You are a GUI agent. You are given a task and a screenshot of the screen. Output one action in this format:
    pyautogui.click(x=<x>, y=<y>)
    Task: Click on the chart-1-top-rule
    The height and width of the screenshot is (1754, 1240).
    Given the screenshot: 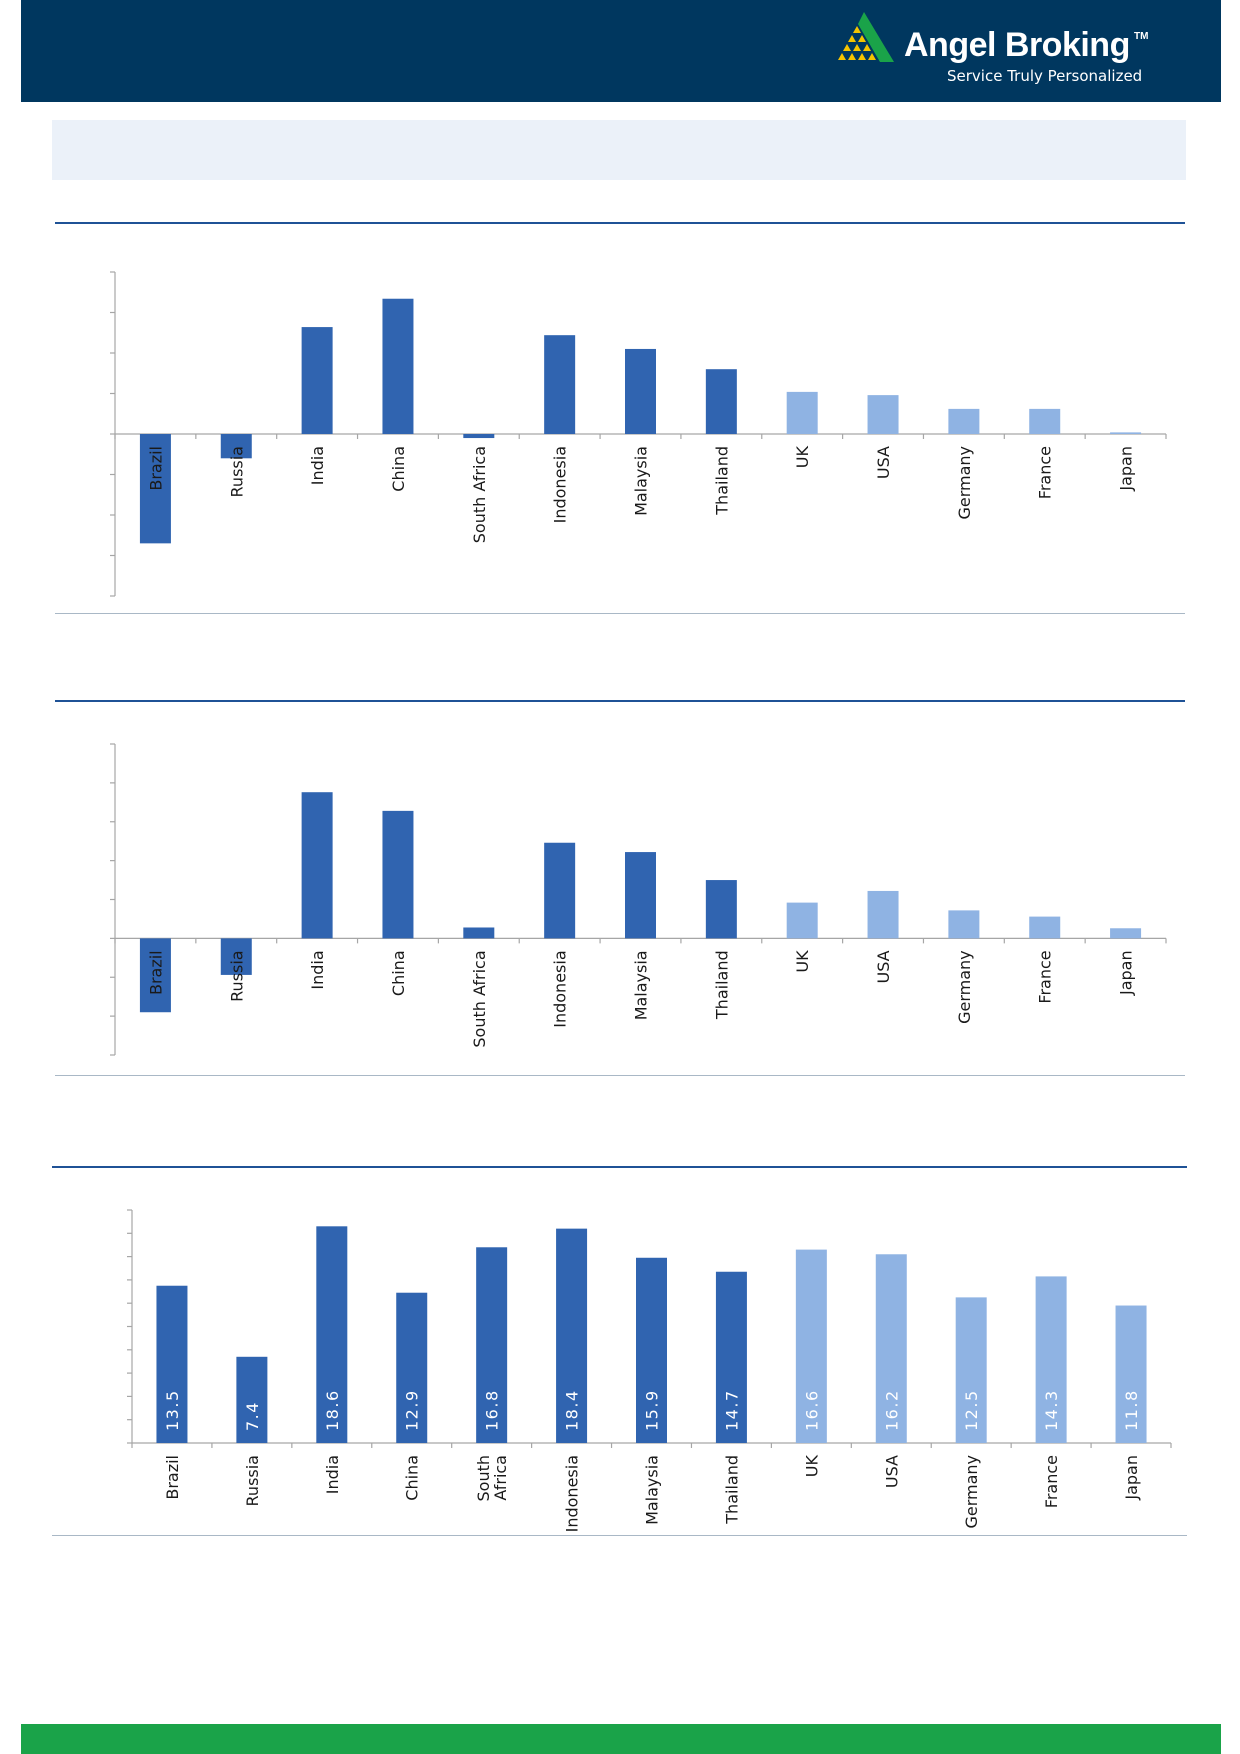 What is the action you would take?
    pyautogui.click(x=620, y=223)
    